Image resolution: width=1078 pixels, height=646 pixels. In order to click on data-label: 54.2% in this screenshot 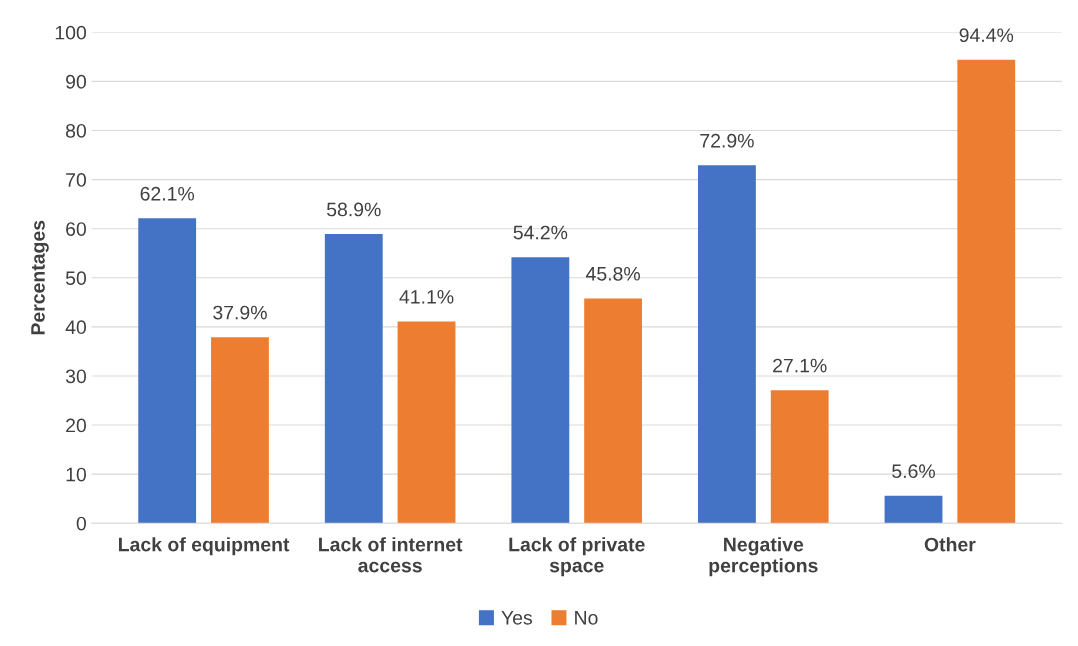, I will do `click(540, 232)`.